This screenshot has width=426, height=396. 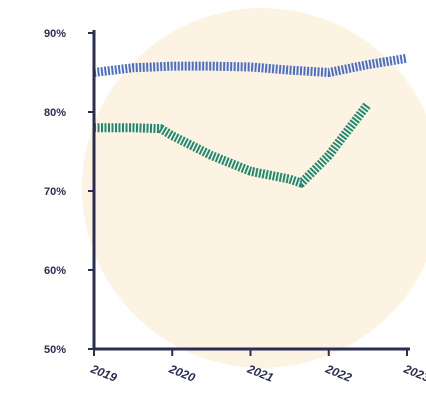 I want to click on y-tick-label: 50%, so click(x=55, y=350).